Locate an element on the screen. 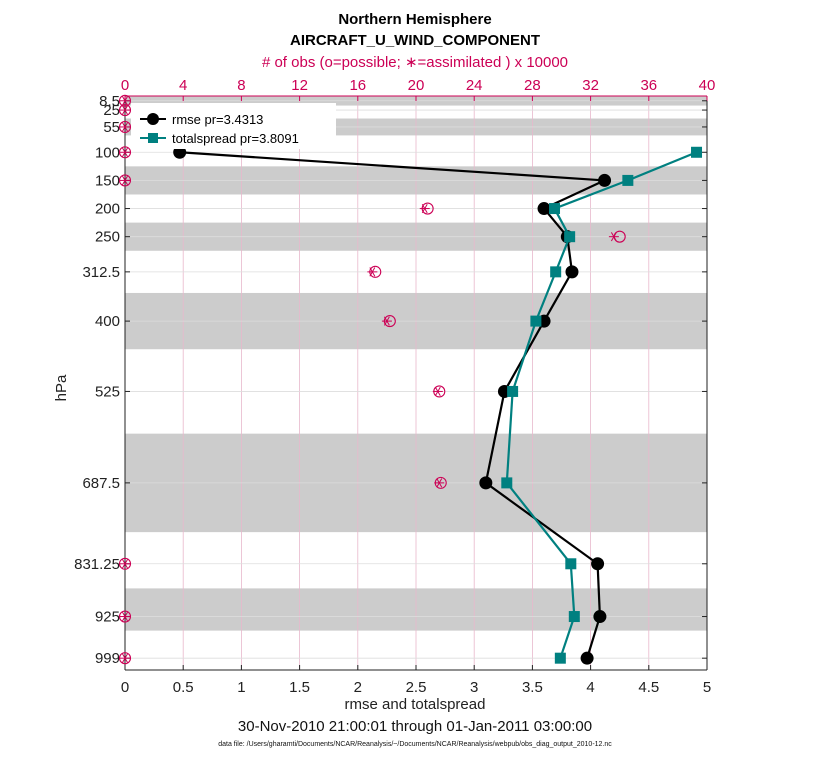 This screenshot has height=760, width=830. top-tick-label: 0 is located at coordinates (125, 85).